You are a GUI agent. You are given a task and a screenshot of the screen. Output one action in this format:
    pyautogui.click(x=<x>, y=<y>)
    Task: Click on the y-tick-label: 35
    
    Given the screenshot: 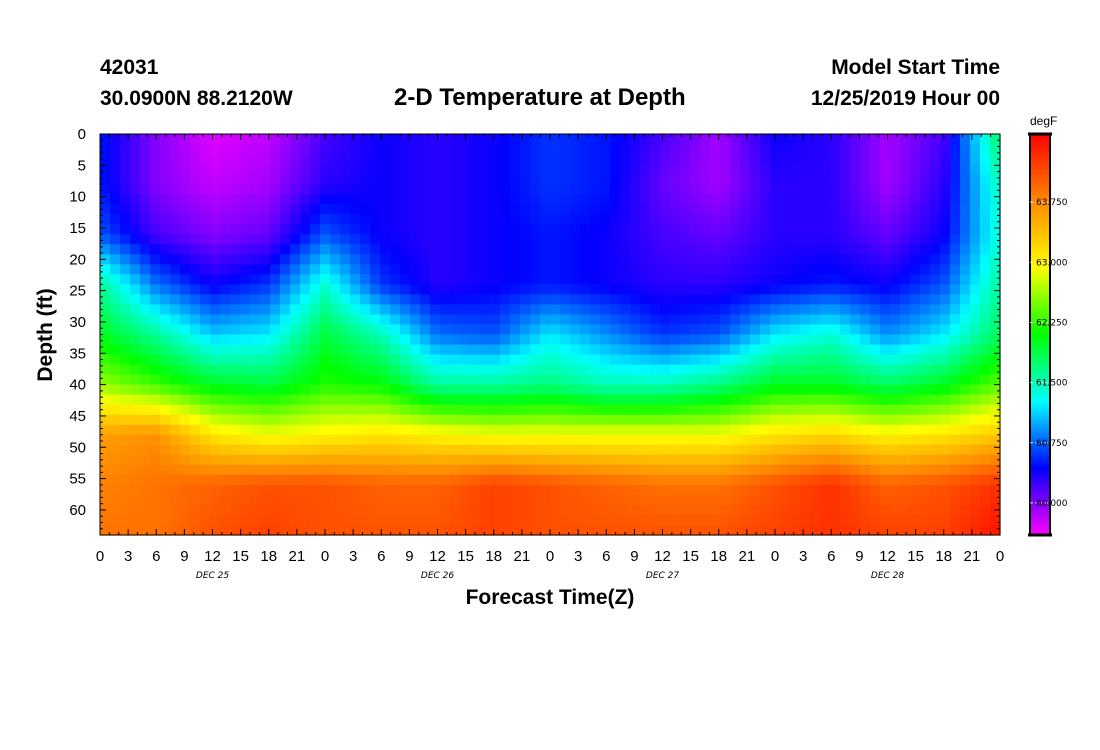 What is the action you would take?
    pyautogui.click(x=77, y=353)
    